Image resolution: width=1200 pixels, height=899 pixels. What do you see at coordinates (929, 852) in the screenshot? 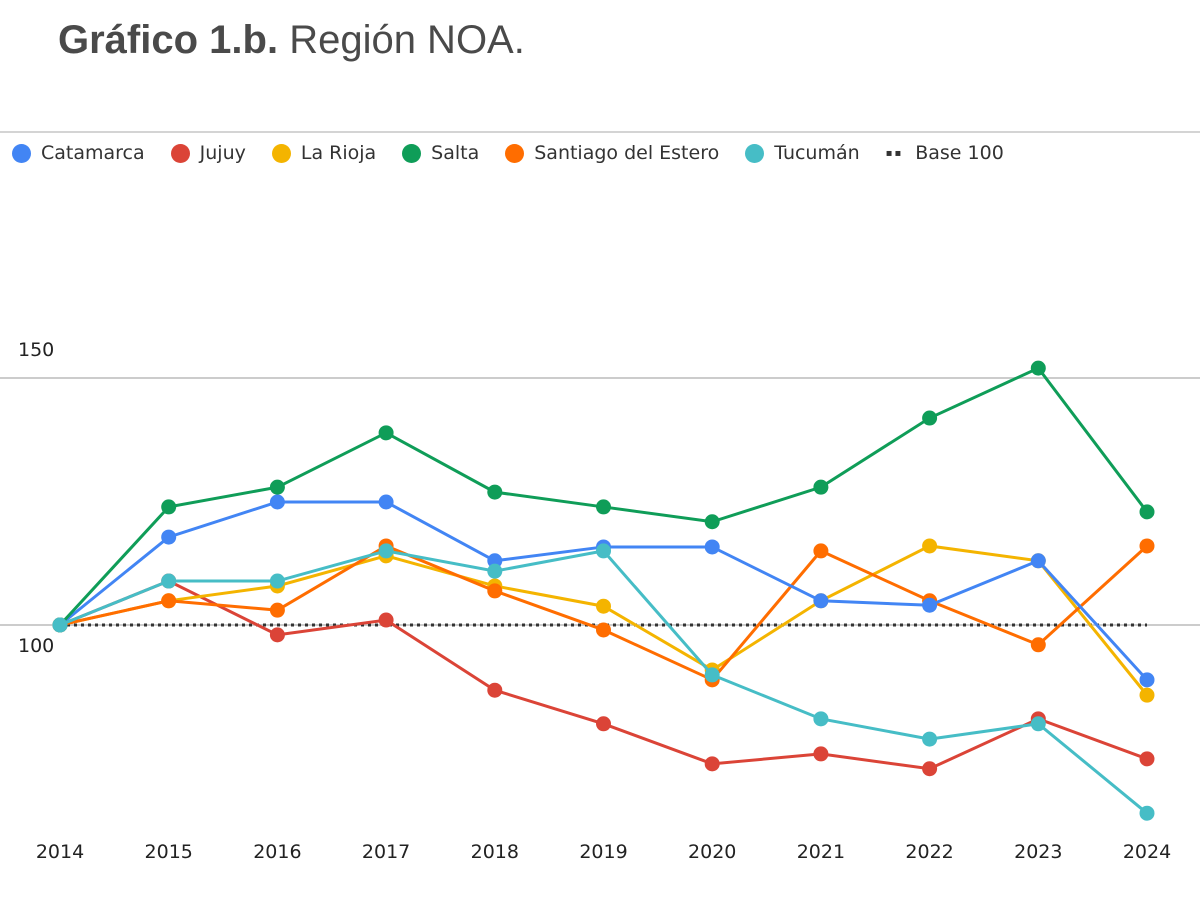
I see `x-tick-label: 2022` at bounding box center [929, 852].